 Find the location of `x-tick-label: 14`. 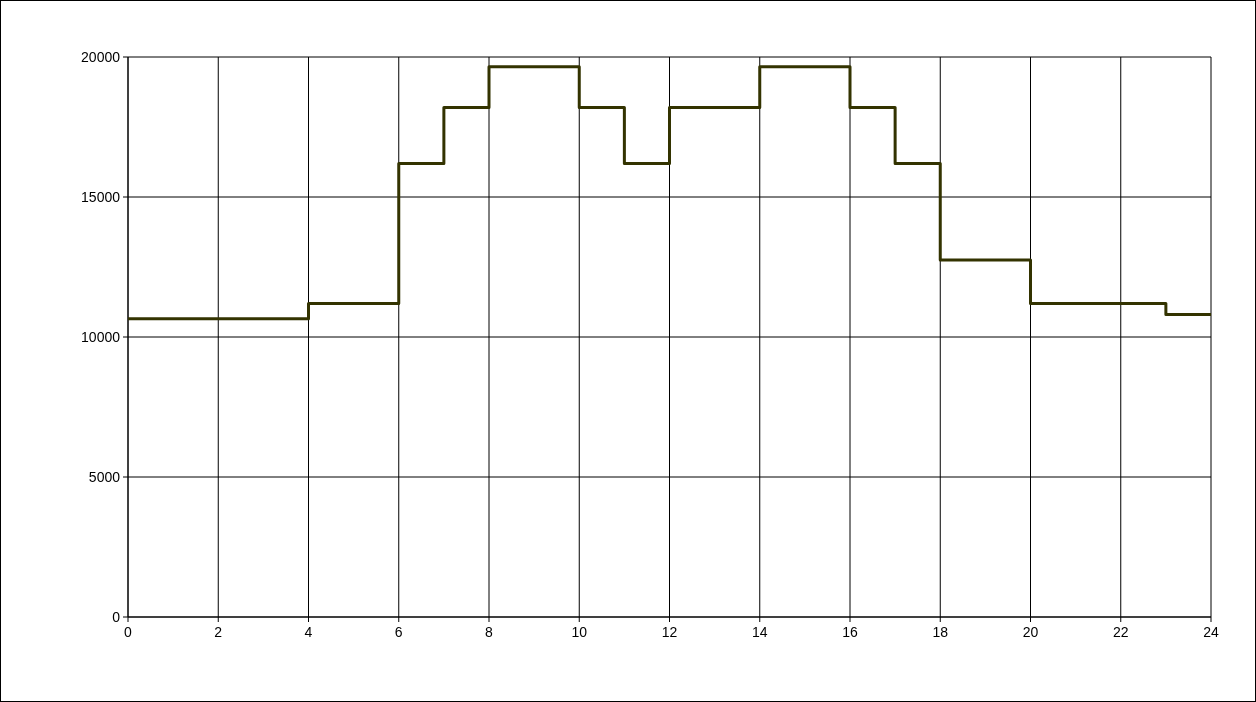

x-tick-label: 14 is located at coordinates (759, 632).